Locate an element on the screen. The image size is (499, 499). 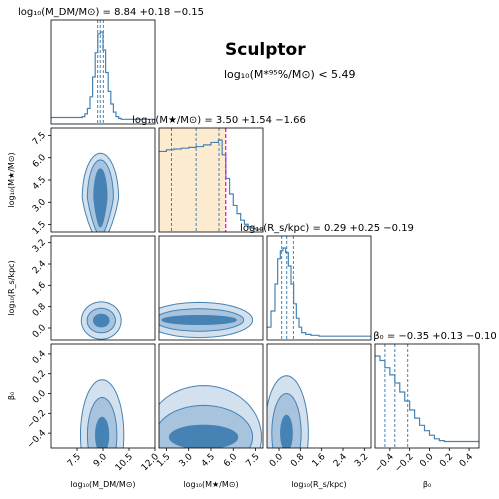
y-tick-label: 0.2 is located at coordinates (39, 377).